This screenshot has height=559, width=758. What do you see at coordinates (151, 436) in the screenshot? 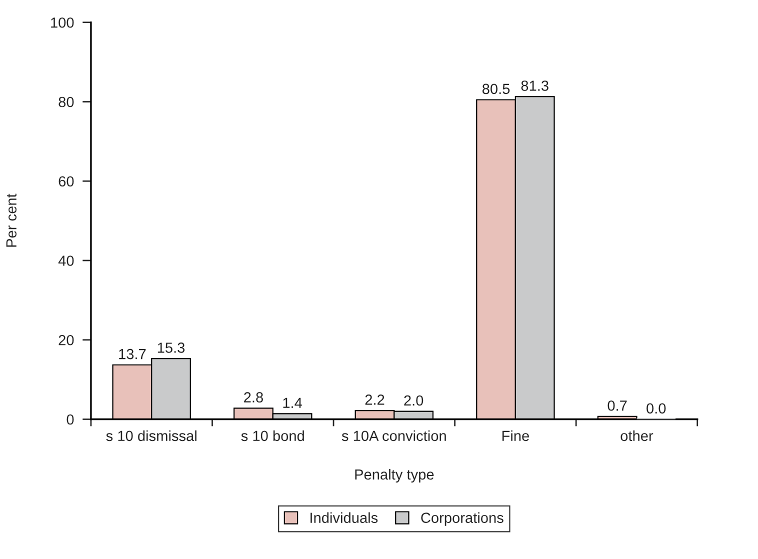
I see `x-tick-label: s 10 dismissal` at bounding box center [151, 436].